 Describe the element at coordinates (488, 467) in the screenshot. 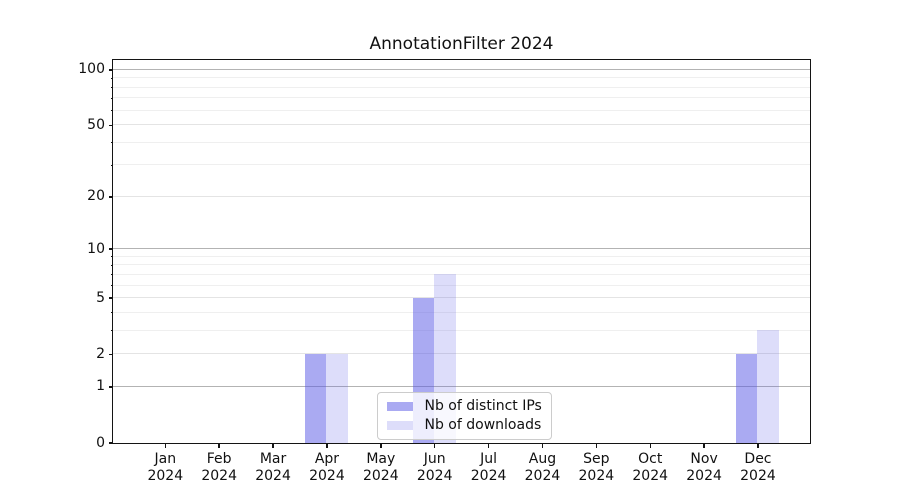

I see `x-tick-label: Jul 2024` at that location.